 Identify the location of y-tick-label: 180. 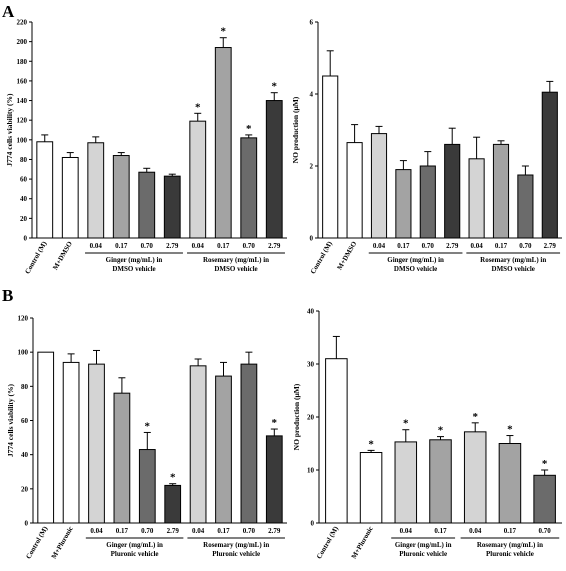
(22, 62).